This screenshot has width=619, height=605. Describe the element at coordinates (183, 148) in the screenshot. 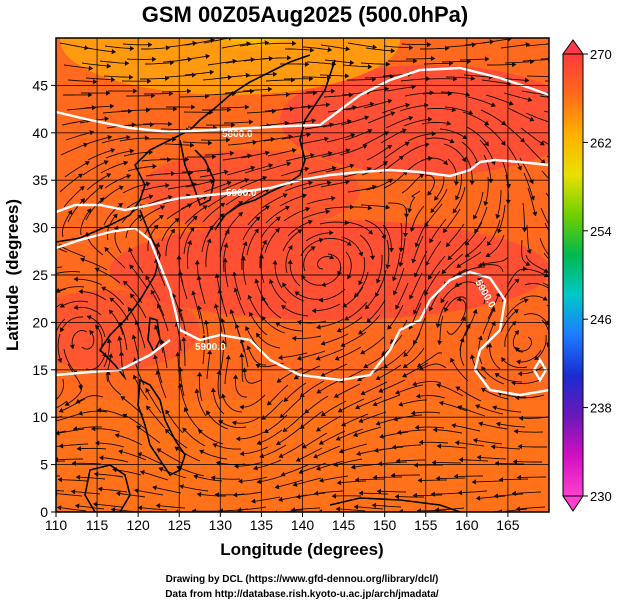

I see `coastline-asia-north` at that location.